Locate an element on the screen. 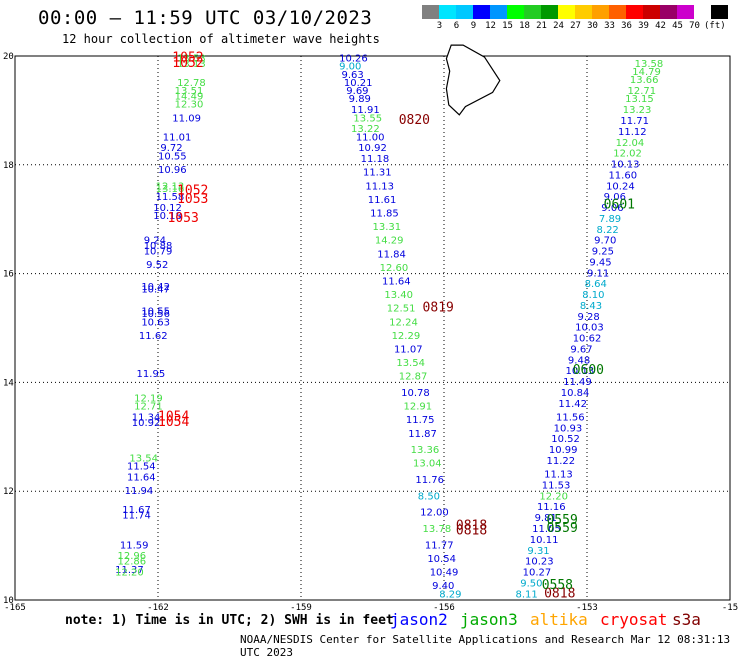  swh-value: 9.31 is located at coordinates (538, 551).